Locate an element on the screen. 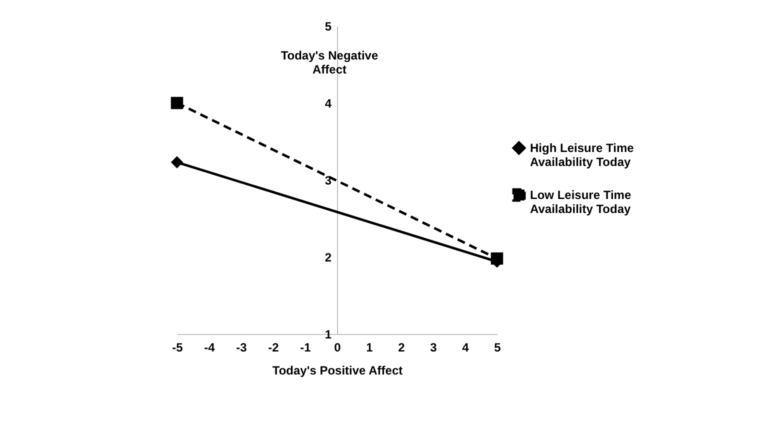 This screenshot has width=757, height=434. y-tick-label: 1 is located at coordinates (328, 335).